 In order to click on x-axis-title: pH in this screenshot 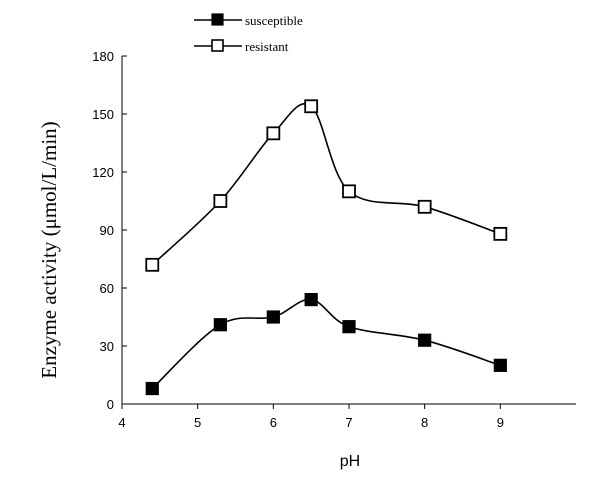, I will do `click(350, 461)`.